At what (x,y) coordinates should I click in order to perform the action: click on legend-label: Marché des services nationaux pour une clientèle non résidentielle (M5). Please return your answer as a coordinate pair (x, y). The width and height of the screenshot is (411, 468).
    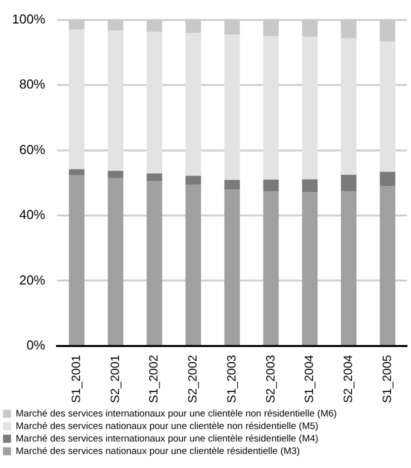
    Looking at the image, I should click on (167, 426).